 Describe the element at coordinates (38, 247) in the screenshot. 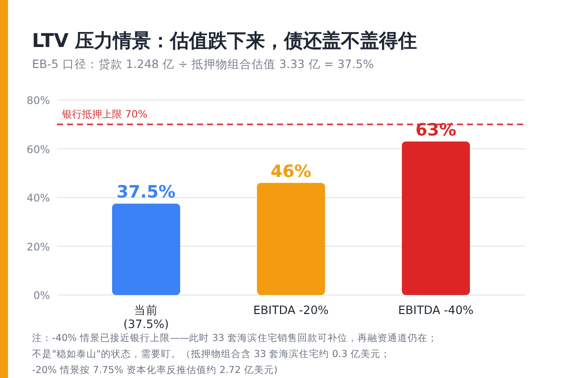

I see `y-tick-label: 20%` at that location.